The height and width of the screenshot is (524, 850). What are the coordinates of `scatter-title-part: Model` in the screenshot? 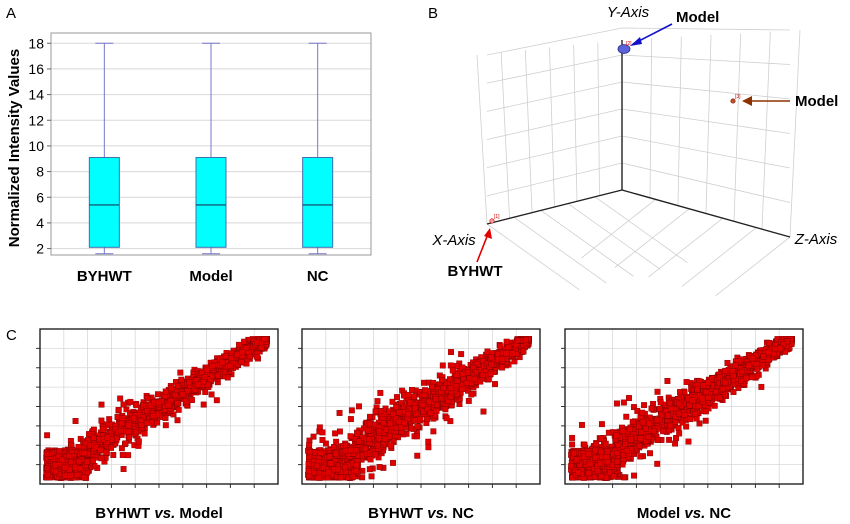 It's located at (661, 513).